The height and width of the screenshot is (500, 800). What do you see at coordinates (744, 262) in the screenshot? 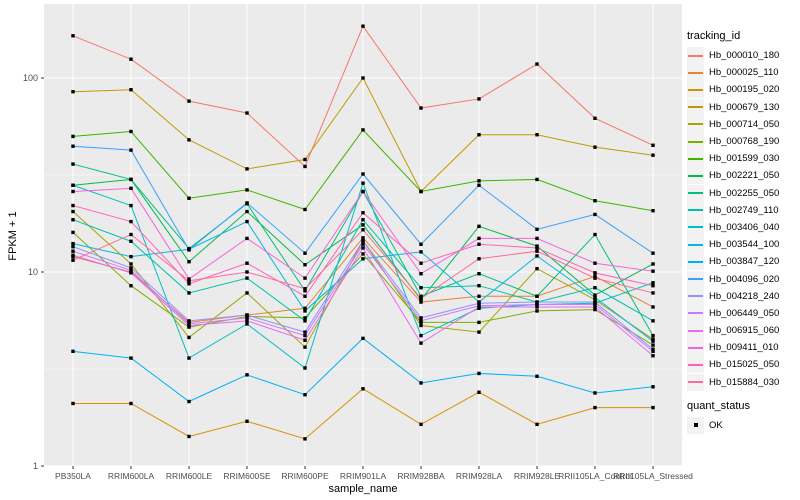
I see `legend-item-label: Hb_003847_120` at bounding box center [744, 262].